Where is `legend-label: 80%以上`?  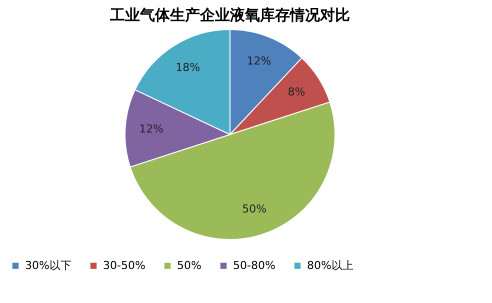 legend-label: 80%以上 is located at coordinates (330, 265).